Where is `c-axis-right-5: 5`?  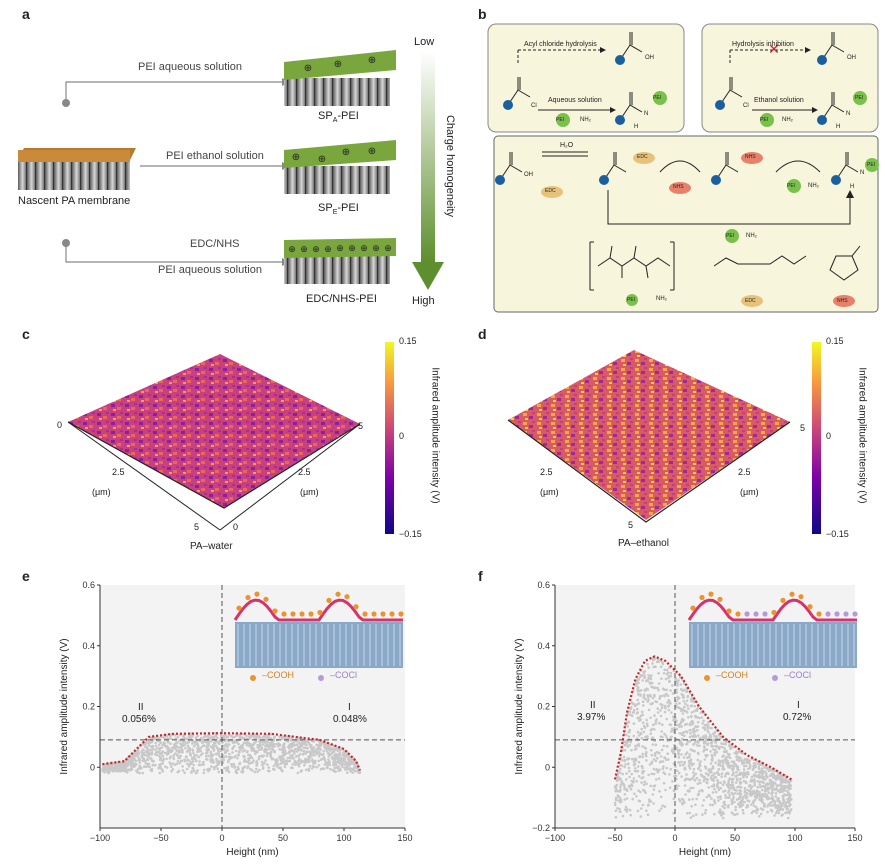
c-axis-right-5: 5 is located at coordinates (361, 426).